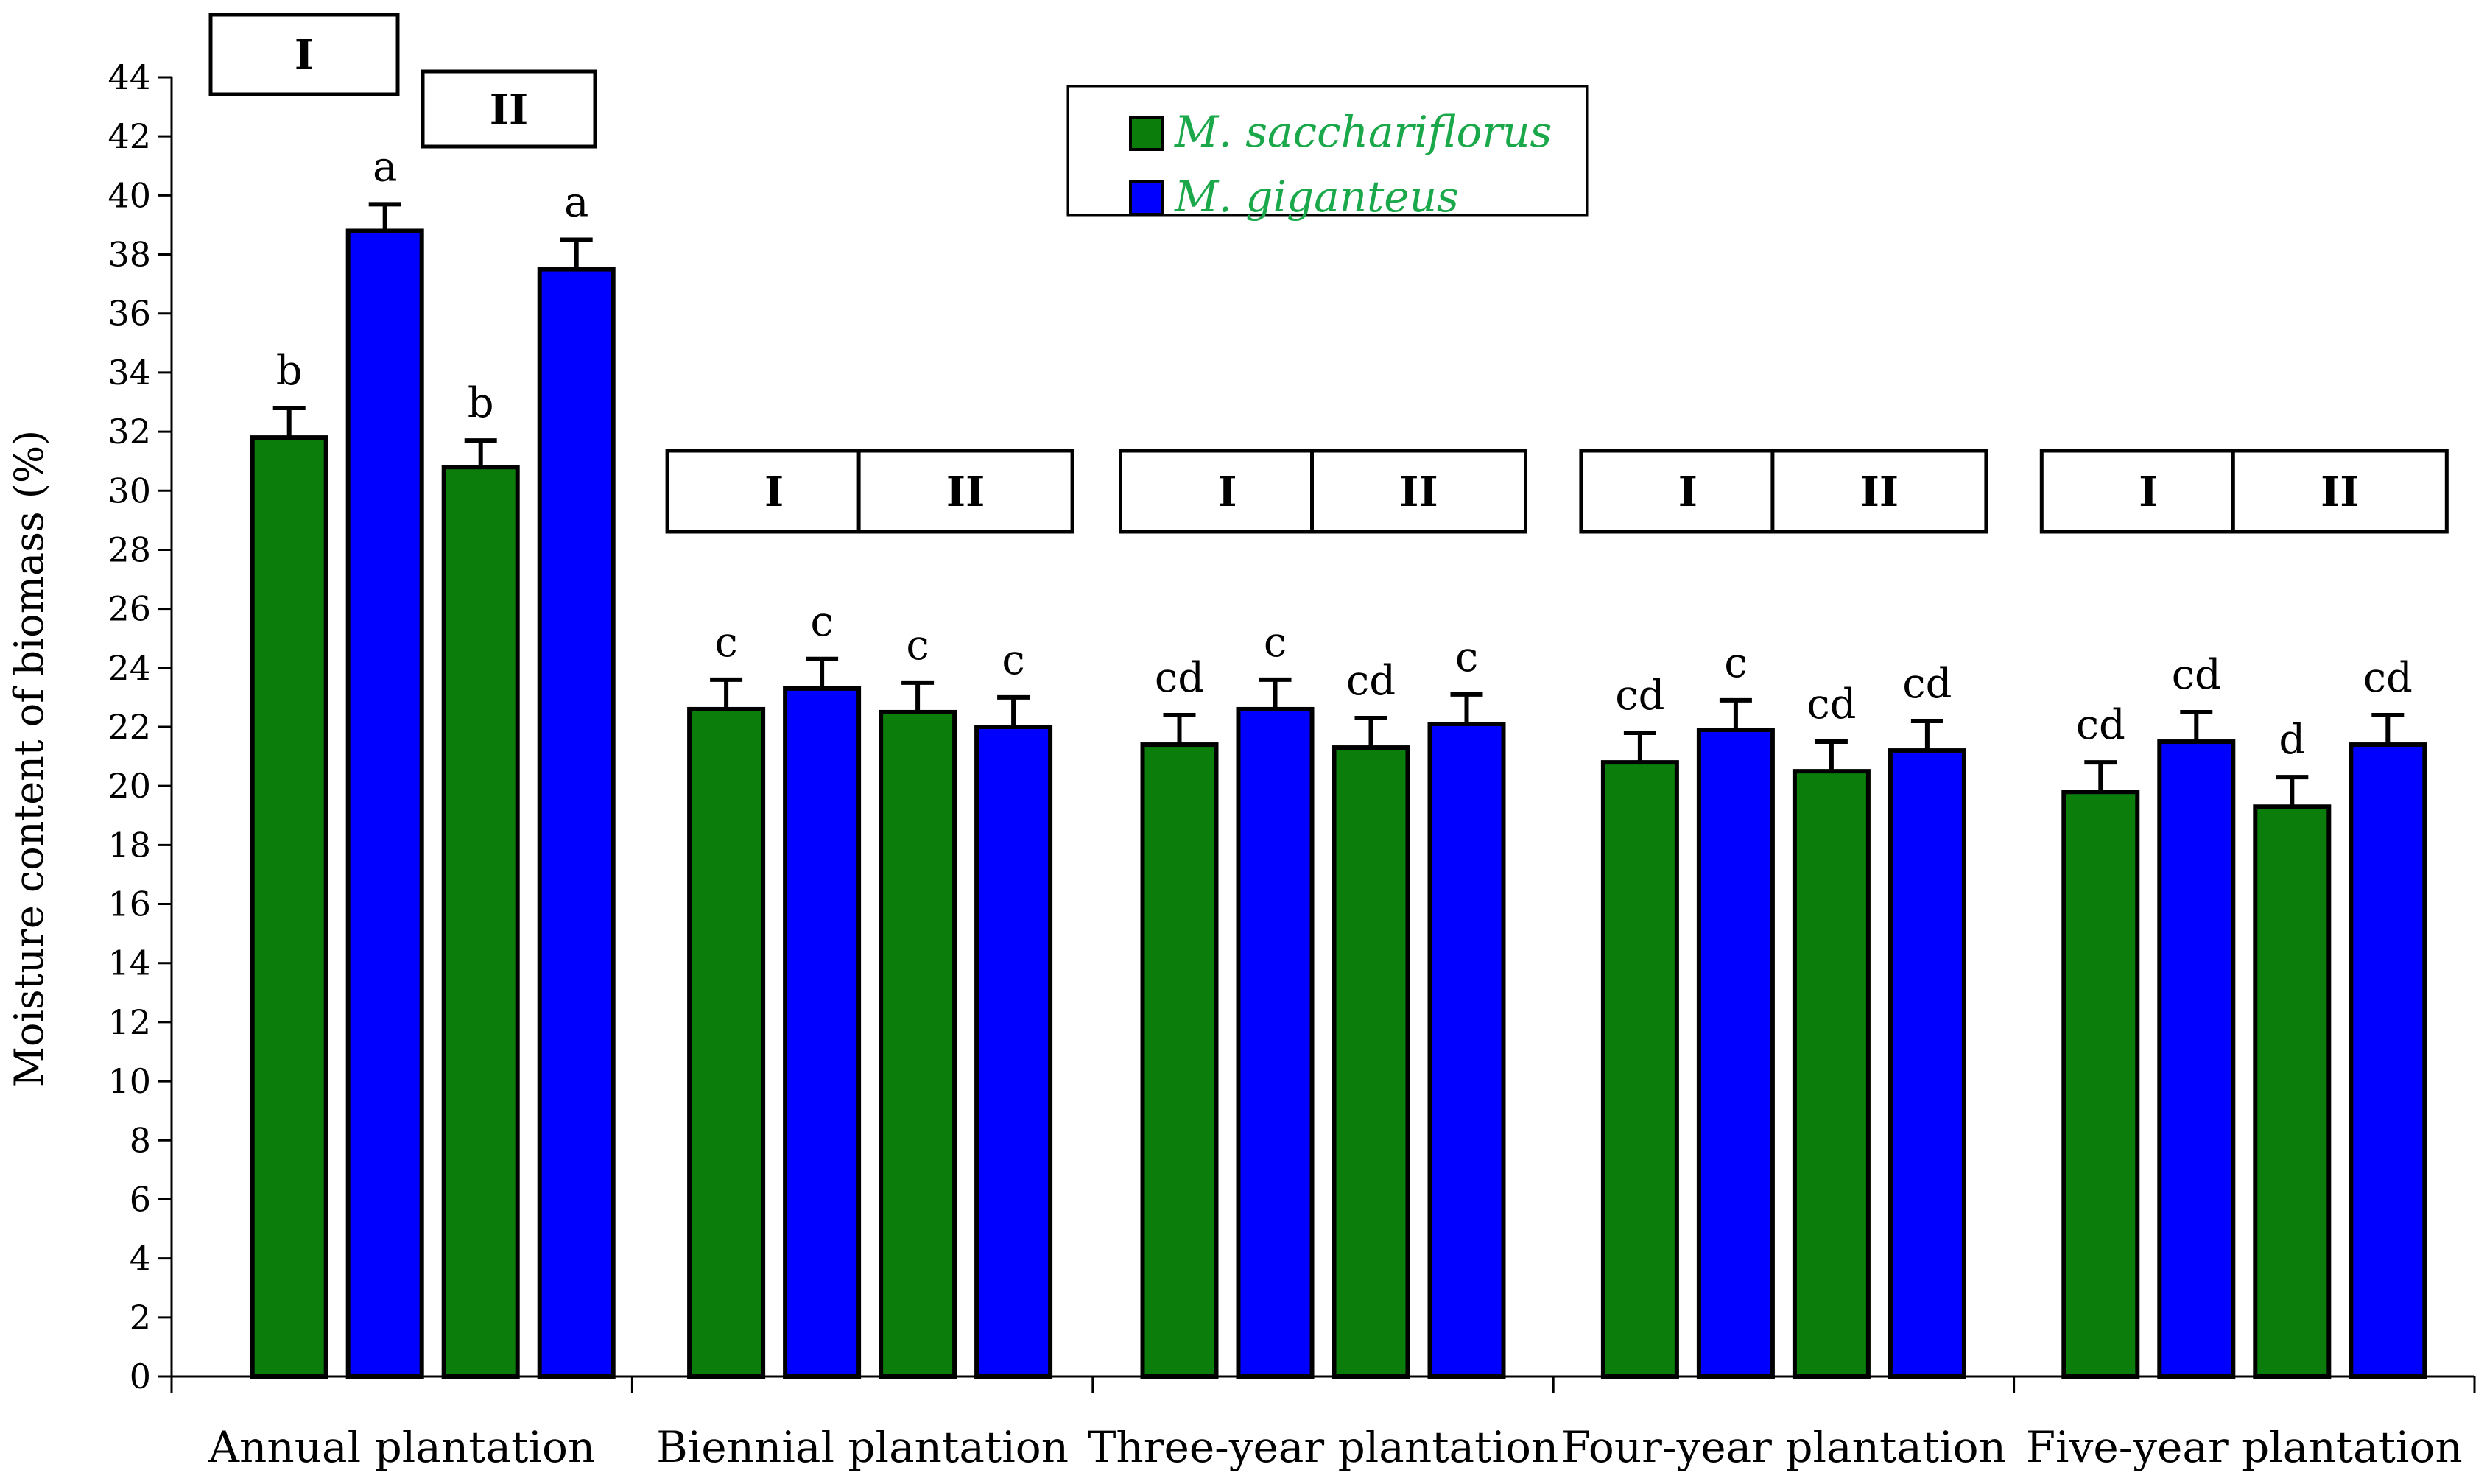 The height and width of the screenshot is (1484, 2487). I want to click on y-tick-label: 38, so click(129, 255).